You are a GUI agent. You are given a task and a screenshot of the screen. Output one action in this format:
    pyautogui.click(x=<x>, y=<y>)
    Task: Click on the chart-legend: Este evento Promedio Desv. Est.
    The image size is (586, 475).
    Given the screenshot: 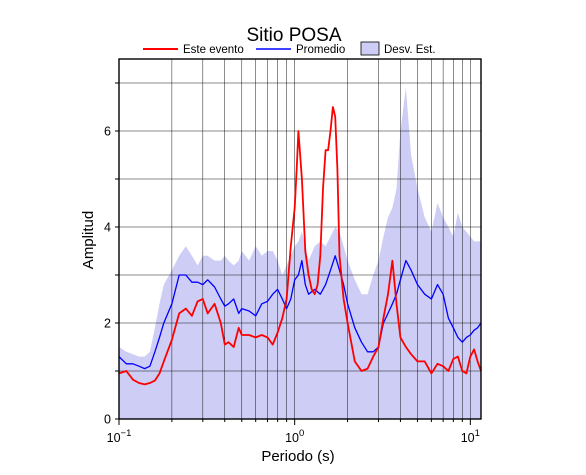 What is the action you would take?
    pyautogui.click(x=289, y=48)
    